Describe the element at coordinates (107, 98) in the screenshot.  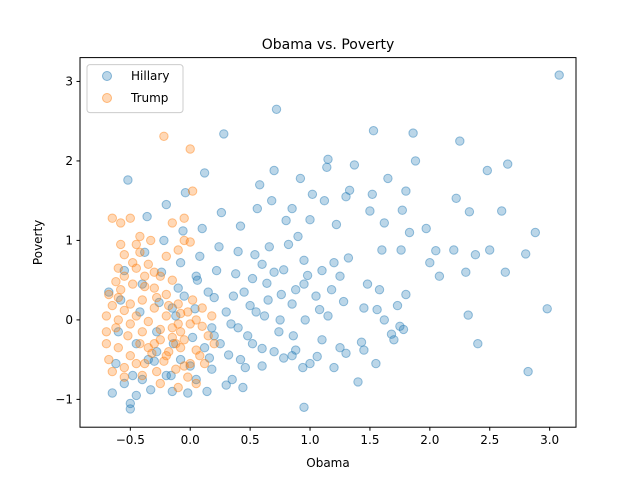
I see `legend-marker-trump` at that location.